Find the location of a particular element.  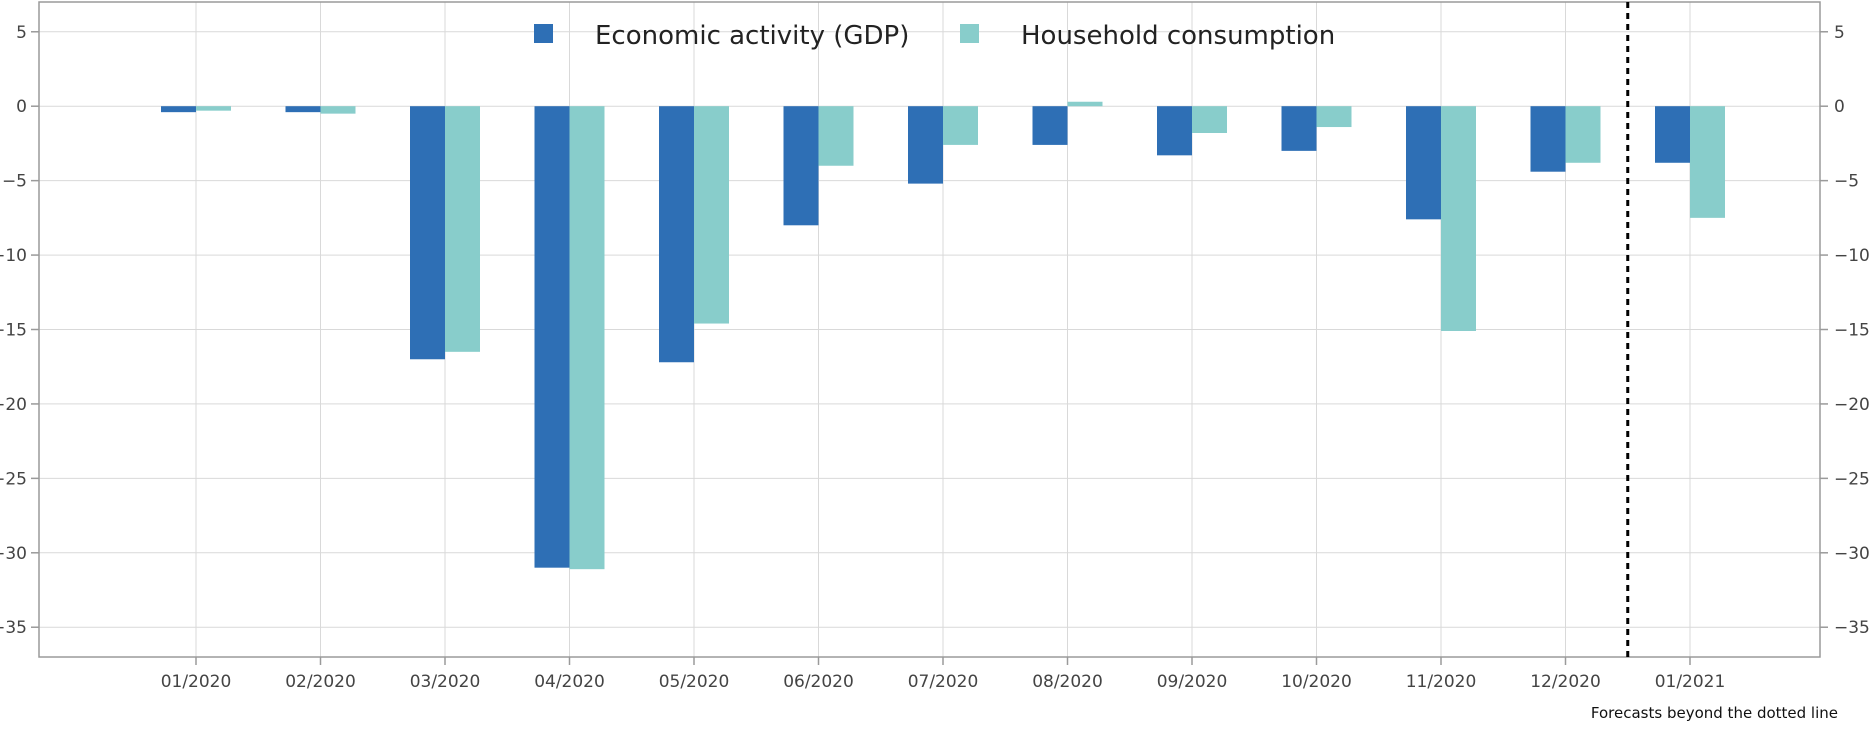

forecast-annotation: Forecasts beyond the dotted line is located at coordinates (1714, 713).